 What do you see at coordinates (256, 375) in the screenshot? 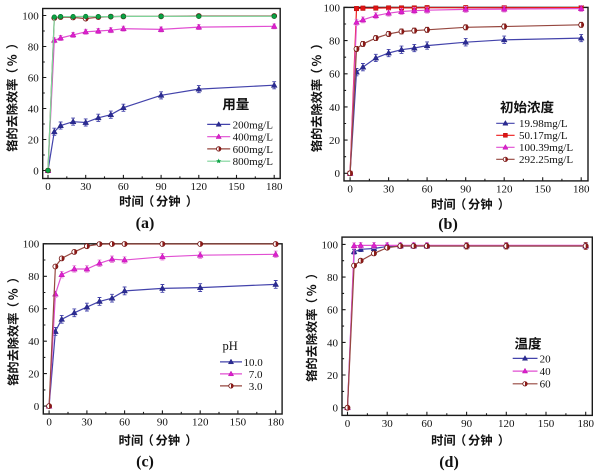
I see `svg-text: 7.0` at bounding box center [256, 375].